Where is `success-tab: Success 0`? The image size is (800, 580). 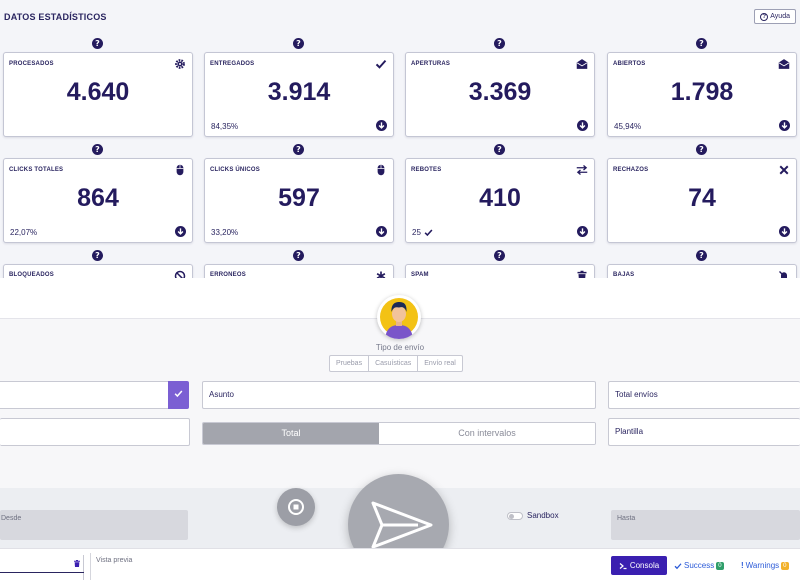
success-tab: Success 0 is located at coordinates (699, 565).